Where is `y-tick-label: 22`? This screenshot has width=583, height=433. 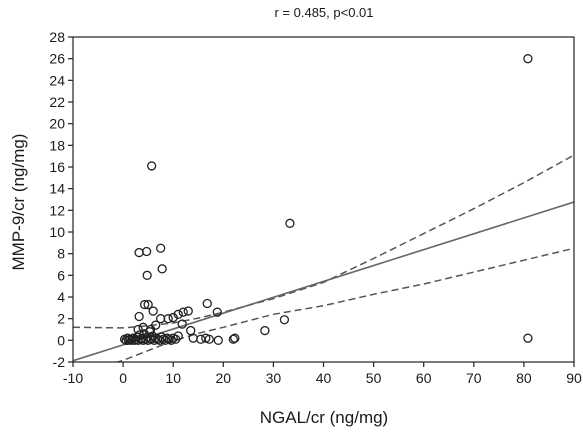 y-tick-label: 22 is located at coordinates (57, 102).